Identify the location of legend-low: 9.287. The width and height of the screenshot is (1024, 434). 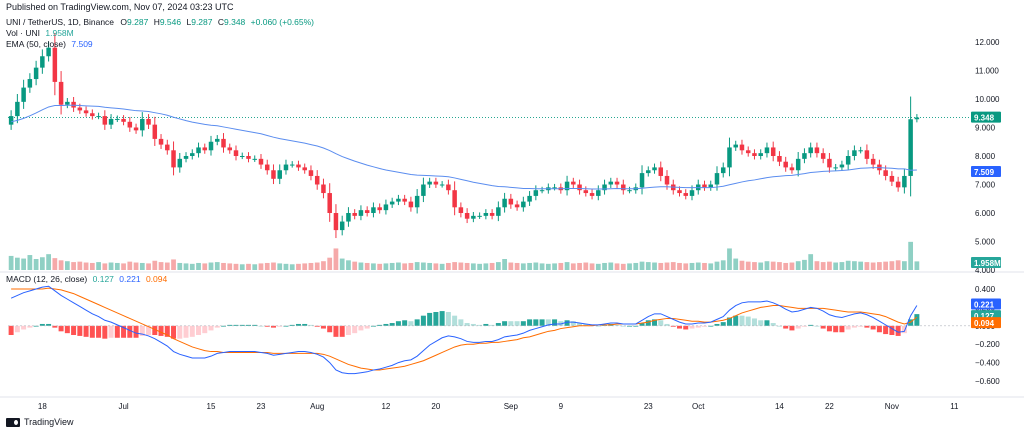
(202, 22).